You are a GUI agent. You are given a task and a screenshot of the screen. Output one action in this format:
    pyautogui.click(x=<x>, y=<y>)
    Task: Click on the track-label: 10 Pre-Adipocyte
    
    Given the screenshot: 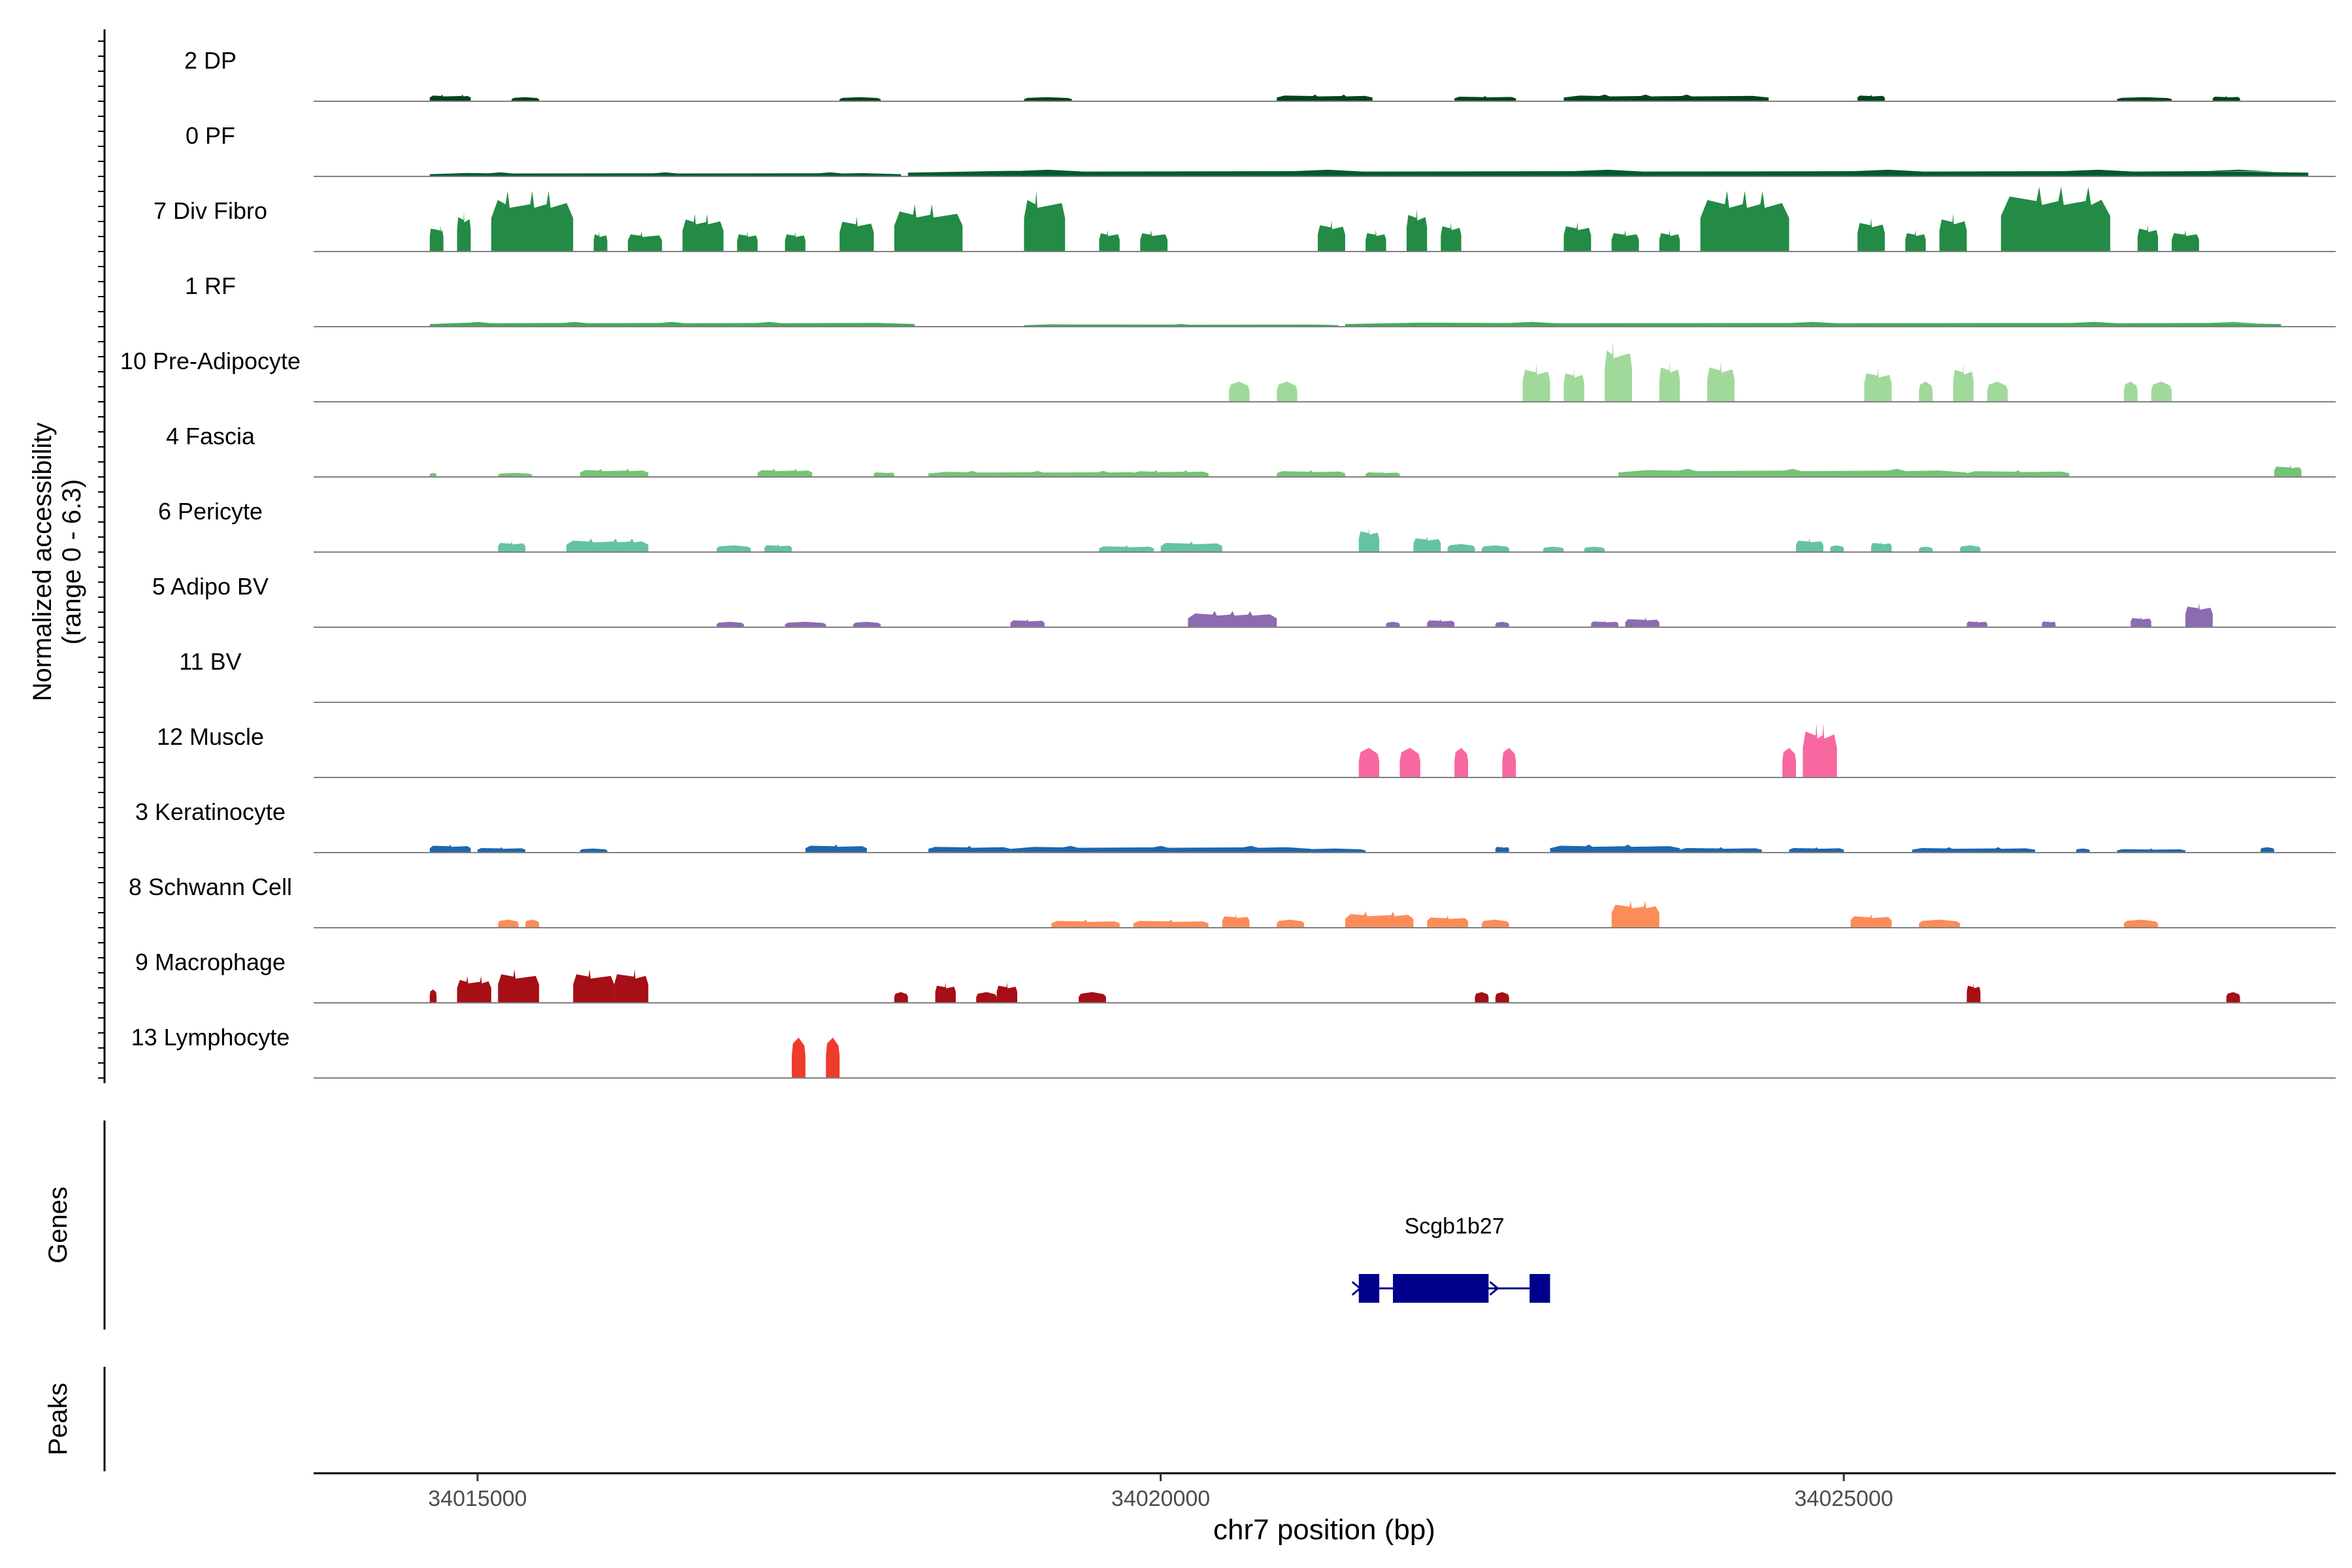 What is the action you would take?
    pyautogui.click(x=210, y=361)
    